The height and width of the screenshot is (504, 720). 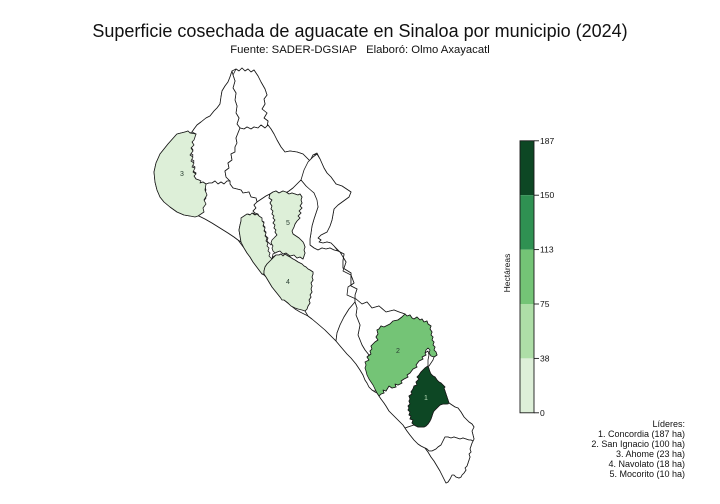 What do you see at coordinates (288, 223) in the screenshot?
I see `svg-text: 5` at bounding box center [288, 223].